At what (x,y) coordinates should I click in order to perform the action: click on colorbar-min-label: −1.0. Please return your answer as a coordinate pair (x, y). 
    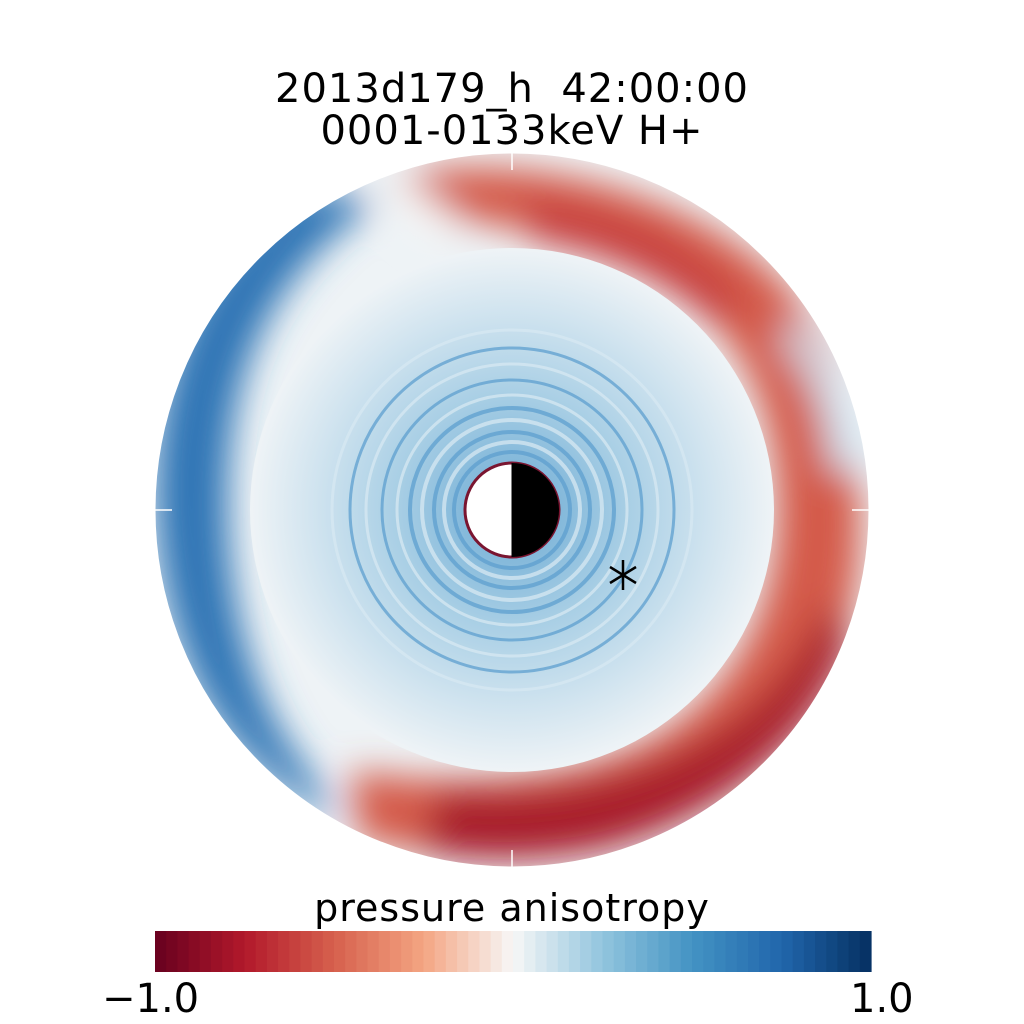
    Looking at the image, I should click on (151, 999).